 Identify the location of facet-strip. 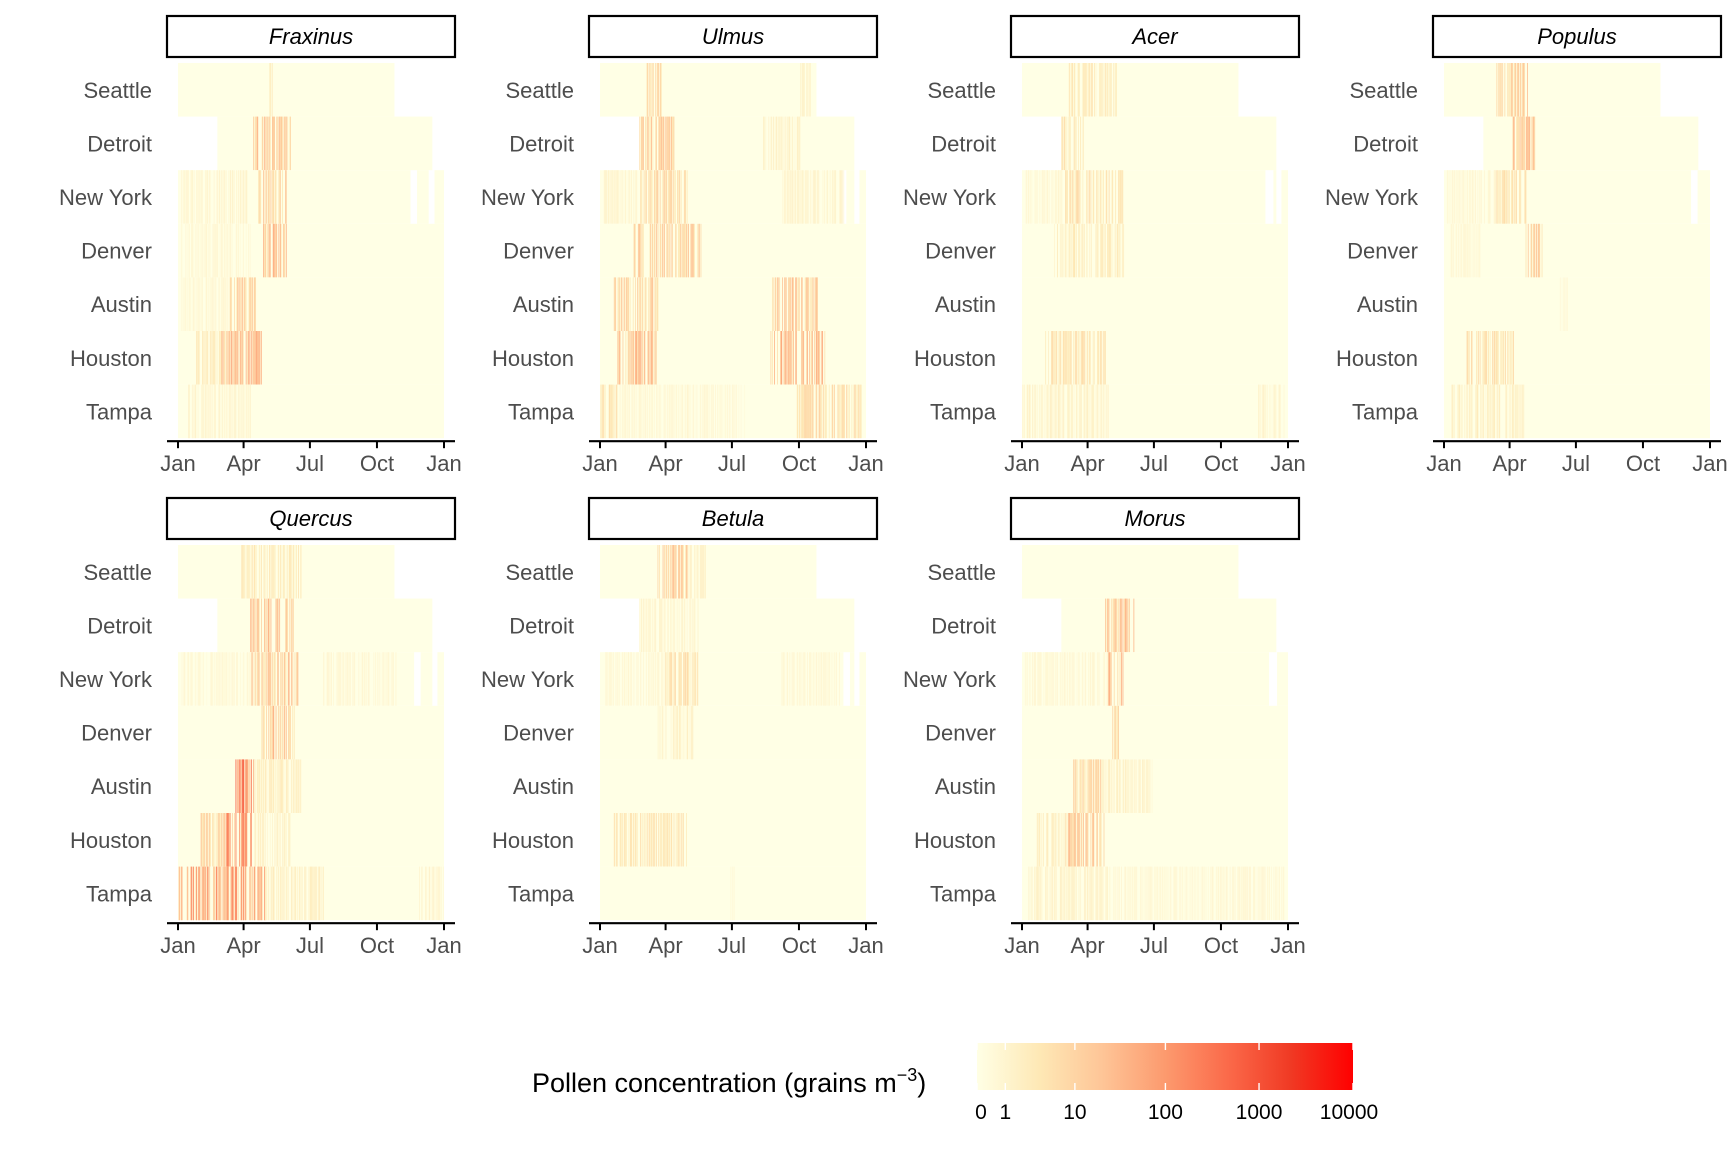
(1577, 36).